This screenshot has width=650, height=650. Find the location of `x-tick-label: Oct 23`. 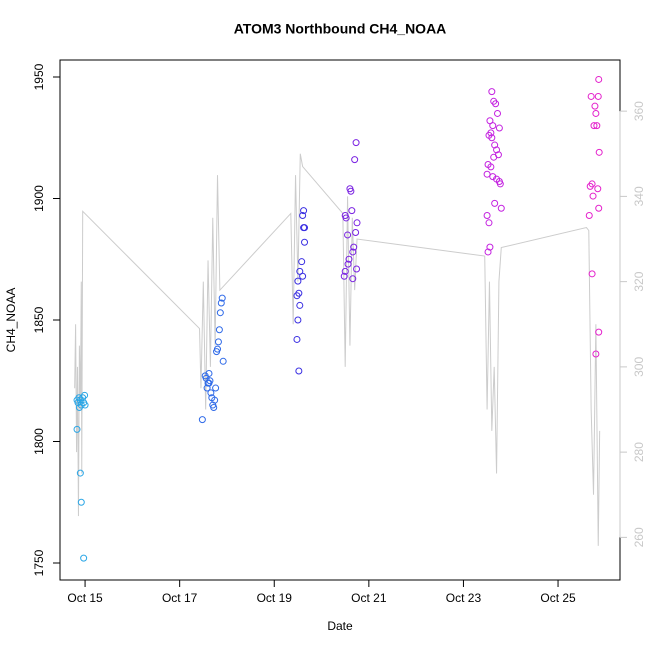

x-tick-label: Oct 23 is located at coordinates (464, 598).